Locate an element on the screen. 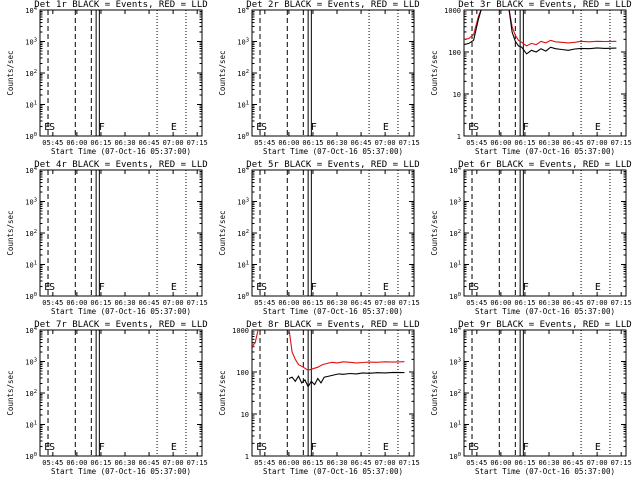 The width and height of the screenshot is (640, 484). panel-title: Det 5r BLACK = Events, RED = LLD is located at coordinates (332, 165).